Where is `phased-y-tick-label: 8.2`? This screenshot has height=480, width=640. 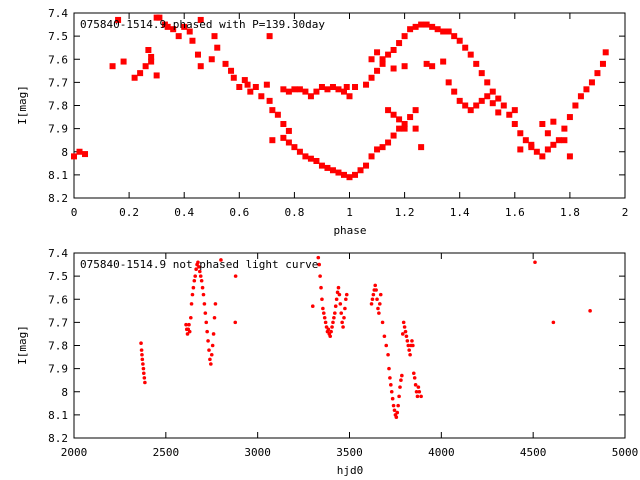
phased-y-tick-label: 8.2 is located at coordinates (58, 198).